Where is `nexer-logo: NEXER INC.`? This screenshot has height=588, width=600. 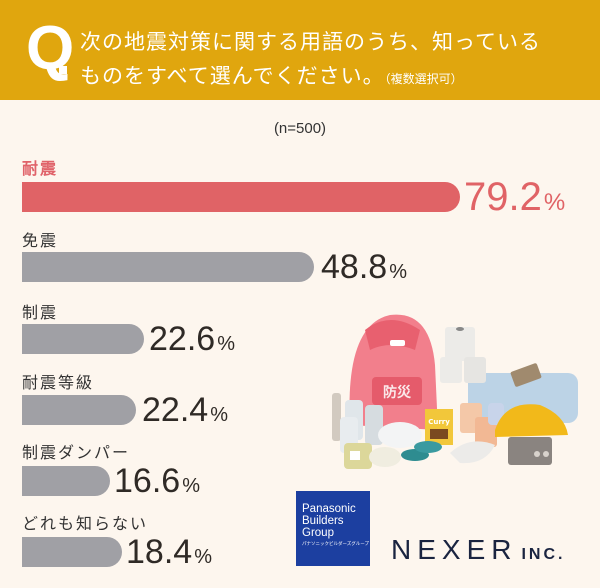
nexer-logo: NEXER INC. is located at coordinates (478, 552).